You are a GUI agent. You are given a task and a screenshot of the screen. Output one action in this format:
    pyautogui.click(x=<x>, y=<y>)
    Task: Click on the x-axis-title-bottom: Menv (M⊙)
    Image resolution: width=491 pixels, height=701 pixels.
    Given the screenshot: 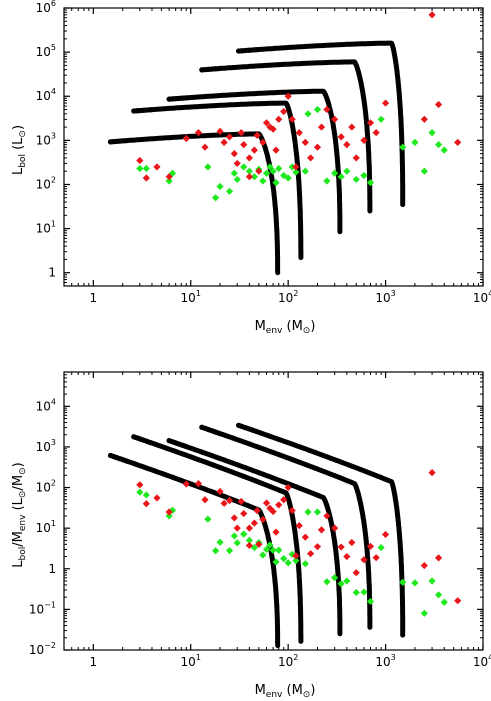 What is the action you would take?
    pyautogui.click(x=285, y=691)
    